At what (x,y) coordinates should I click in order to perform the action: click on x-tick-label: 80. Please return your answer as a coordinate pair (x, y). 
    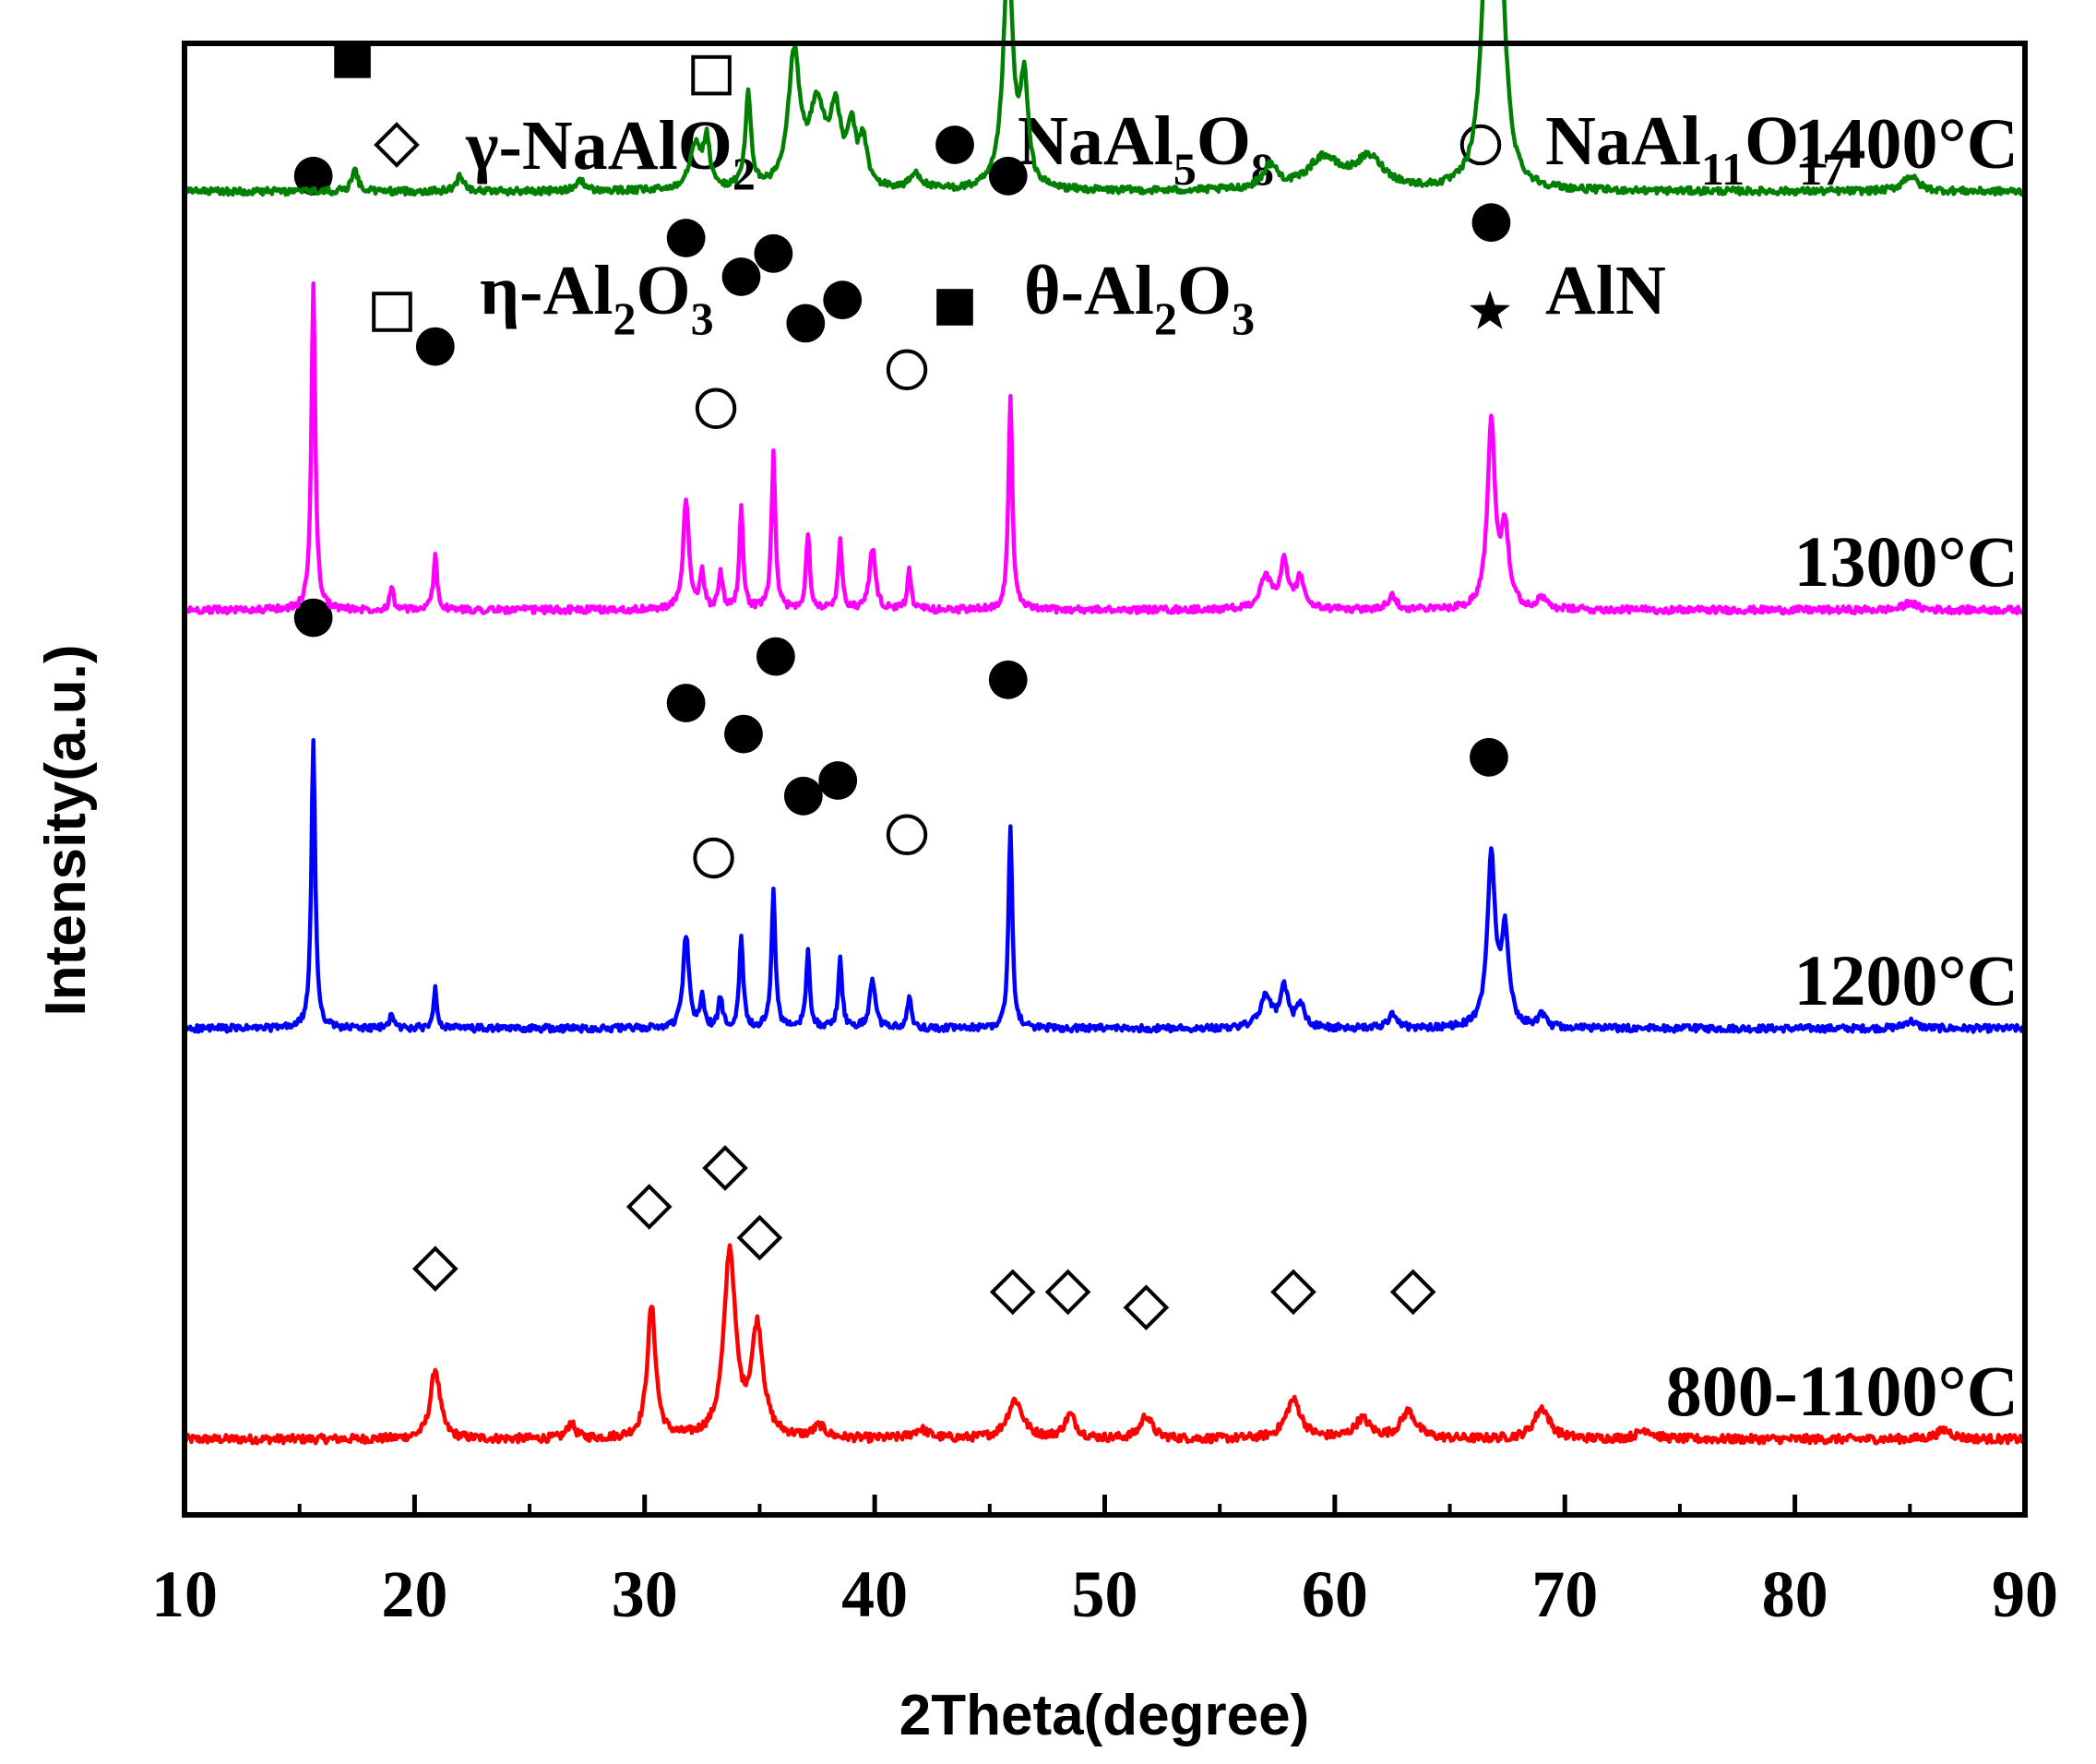
    Looking at the image, I should click on (1795, 1594).